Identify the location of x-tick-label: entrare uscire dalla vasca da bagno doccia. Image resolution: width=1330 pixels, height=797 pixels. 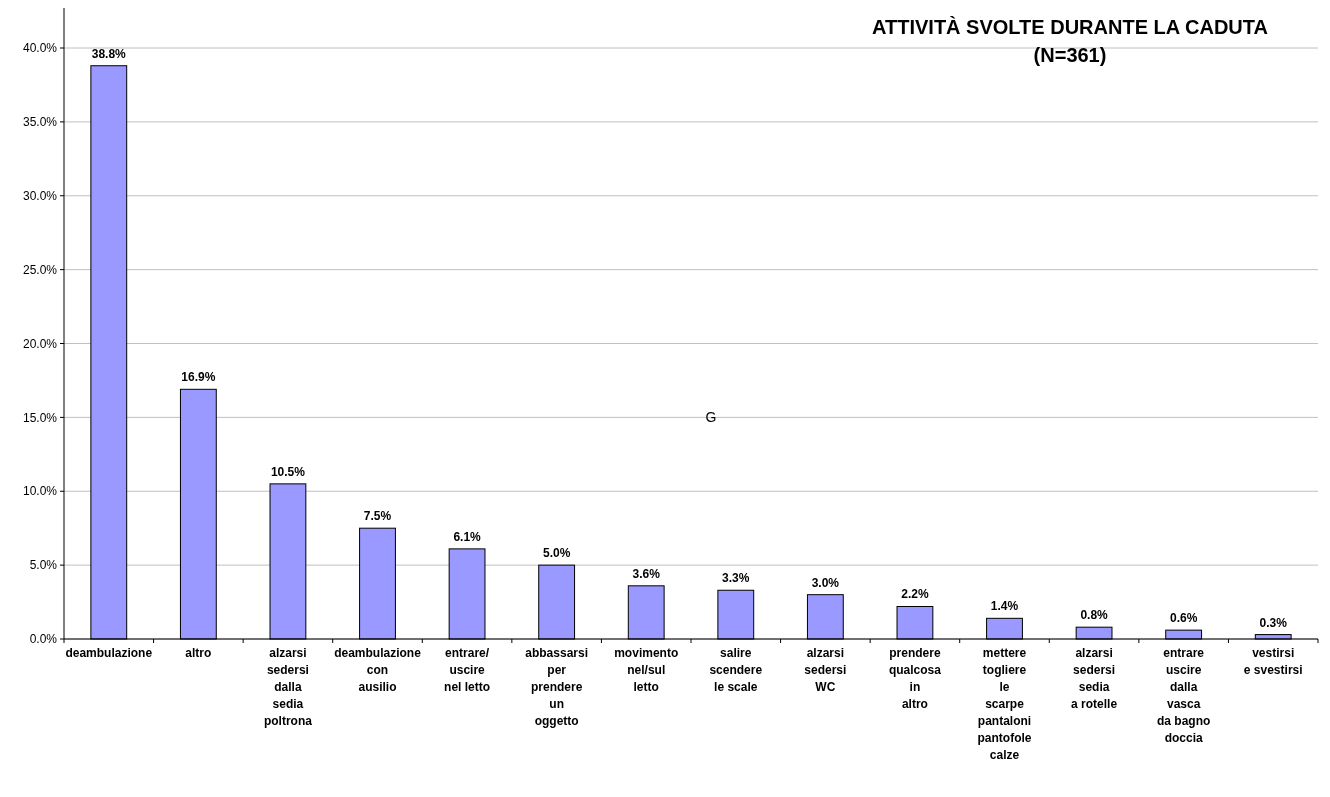
(1183, 695).